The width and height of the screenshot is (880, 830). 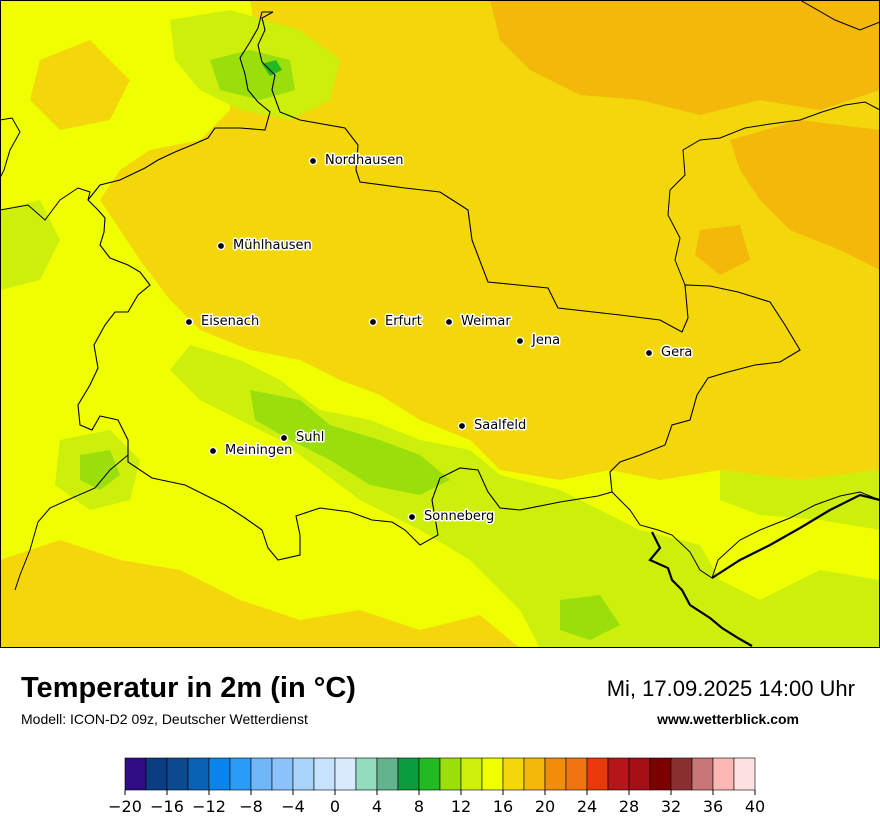 I want to click on legend-tick-label: 20, so click(x=545, y=806).